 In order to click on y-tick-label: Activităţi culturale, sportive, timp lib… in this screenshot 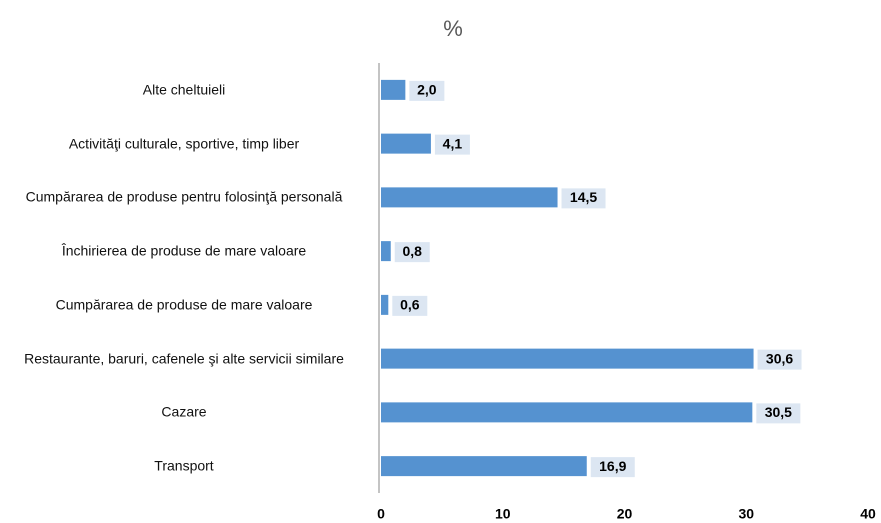, I will do `click(184, 143)`.